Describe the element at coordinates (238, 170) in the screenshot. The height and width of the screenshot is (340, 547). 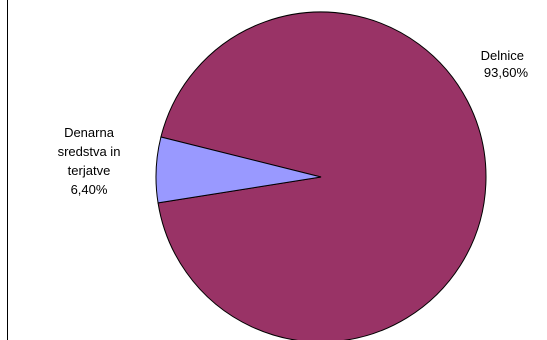
I see `pie-slice-denarna-sredstva` at that location.